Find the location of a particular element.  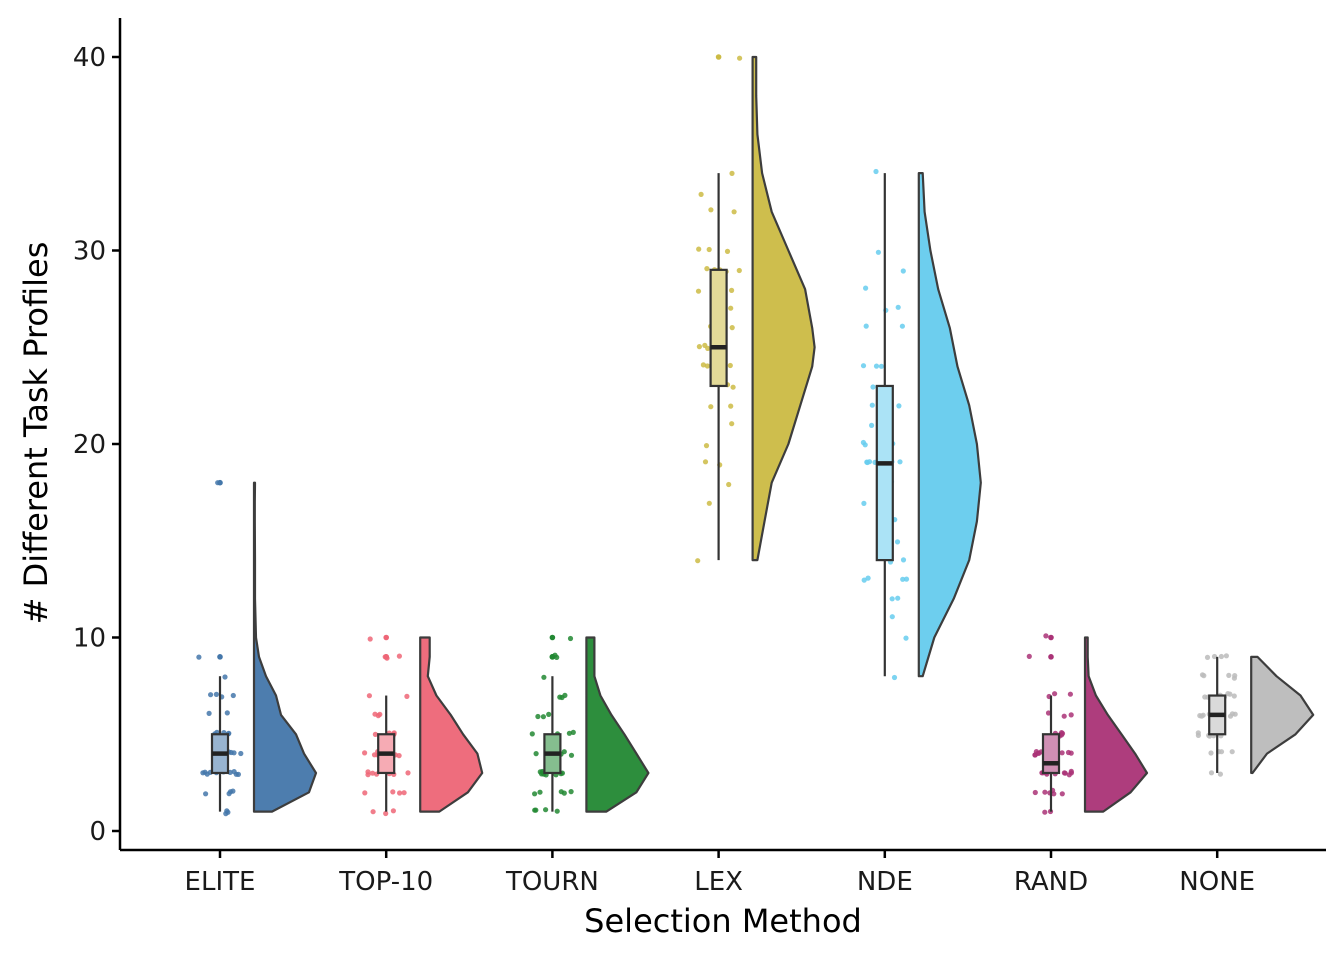

series-tourn is located at coordinates (589, 724).